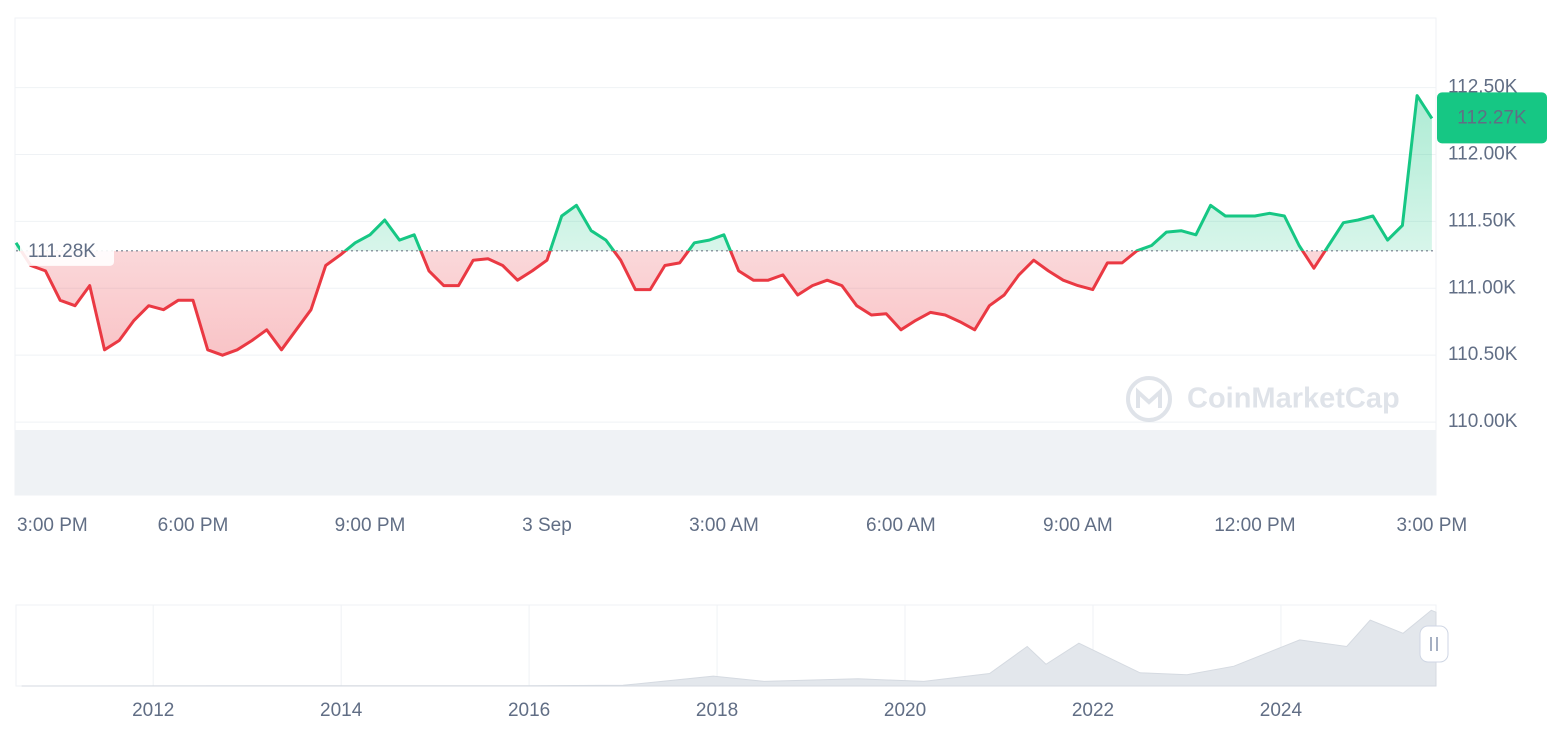  Describe the element at coordinates (1483, 421) in the screenshot. I see `y-tick-label: 110.00K` at that location.